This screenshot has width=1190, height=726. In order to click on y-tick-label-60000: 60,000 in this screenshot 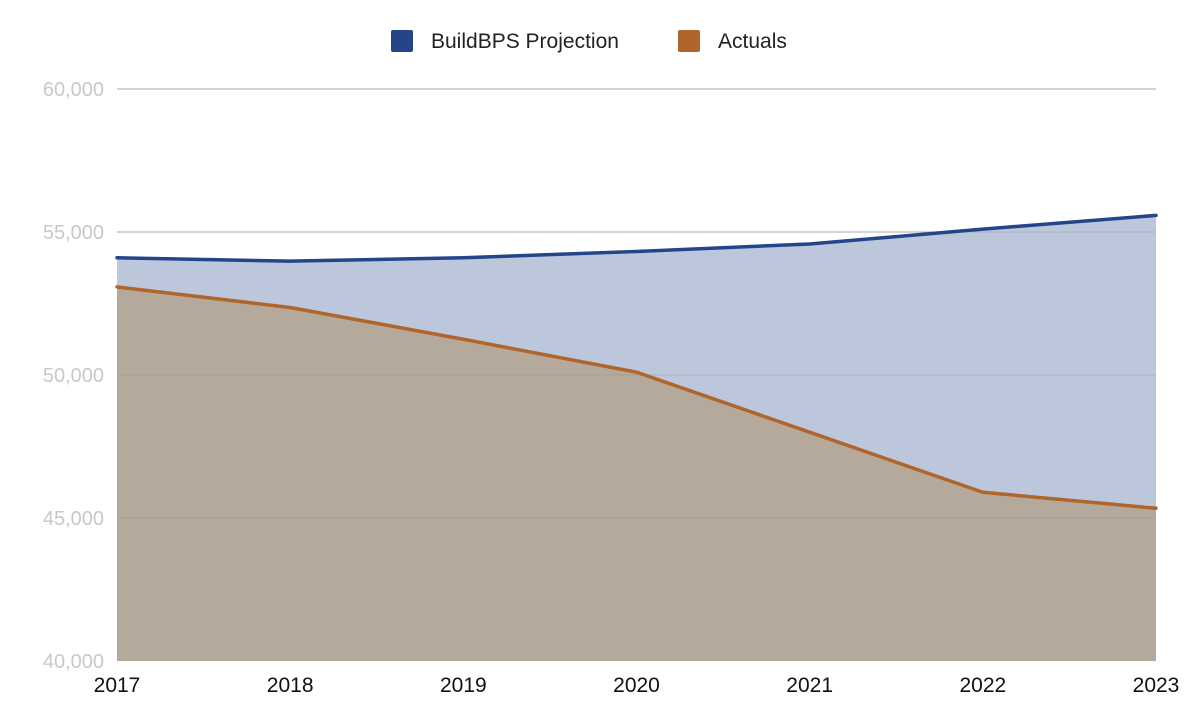, I will do `click(73, 90)`.